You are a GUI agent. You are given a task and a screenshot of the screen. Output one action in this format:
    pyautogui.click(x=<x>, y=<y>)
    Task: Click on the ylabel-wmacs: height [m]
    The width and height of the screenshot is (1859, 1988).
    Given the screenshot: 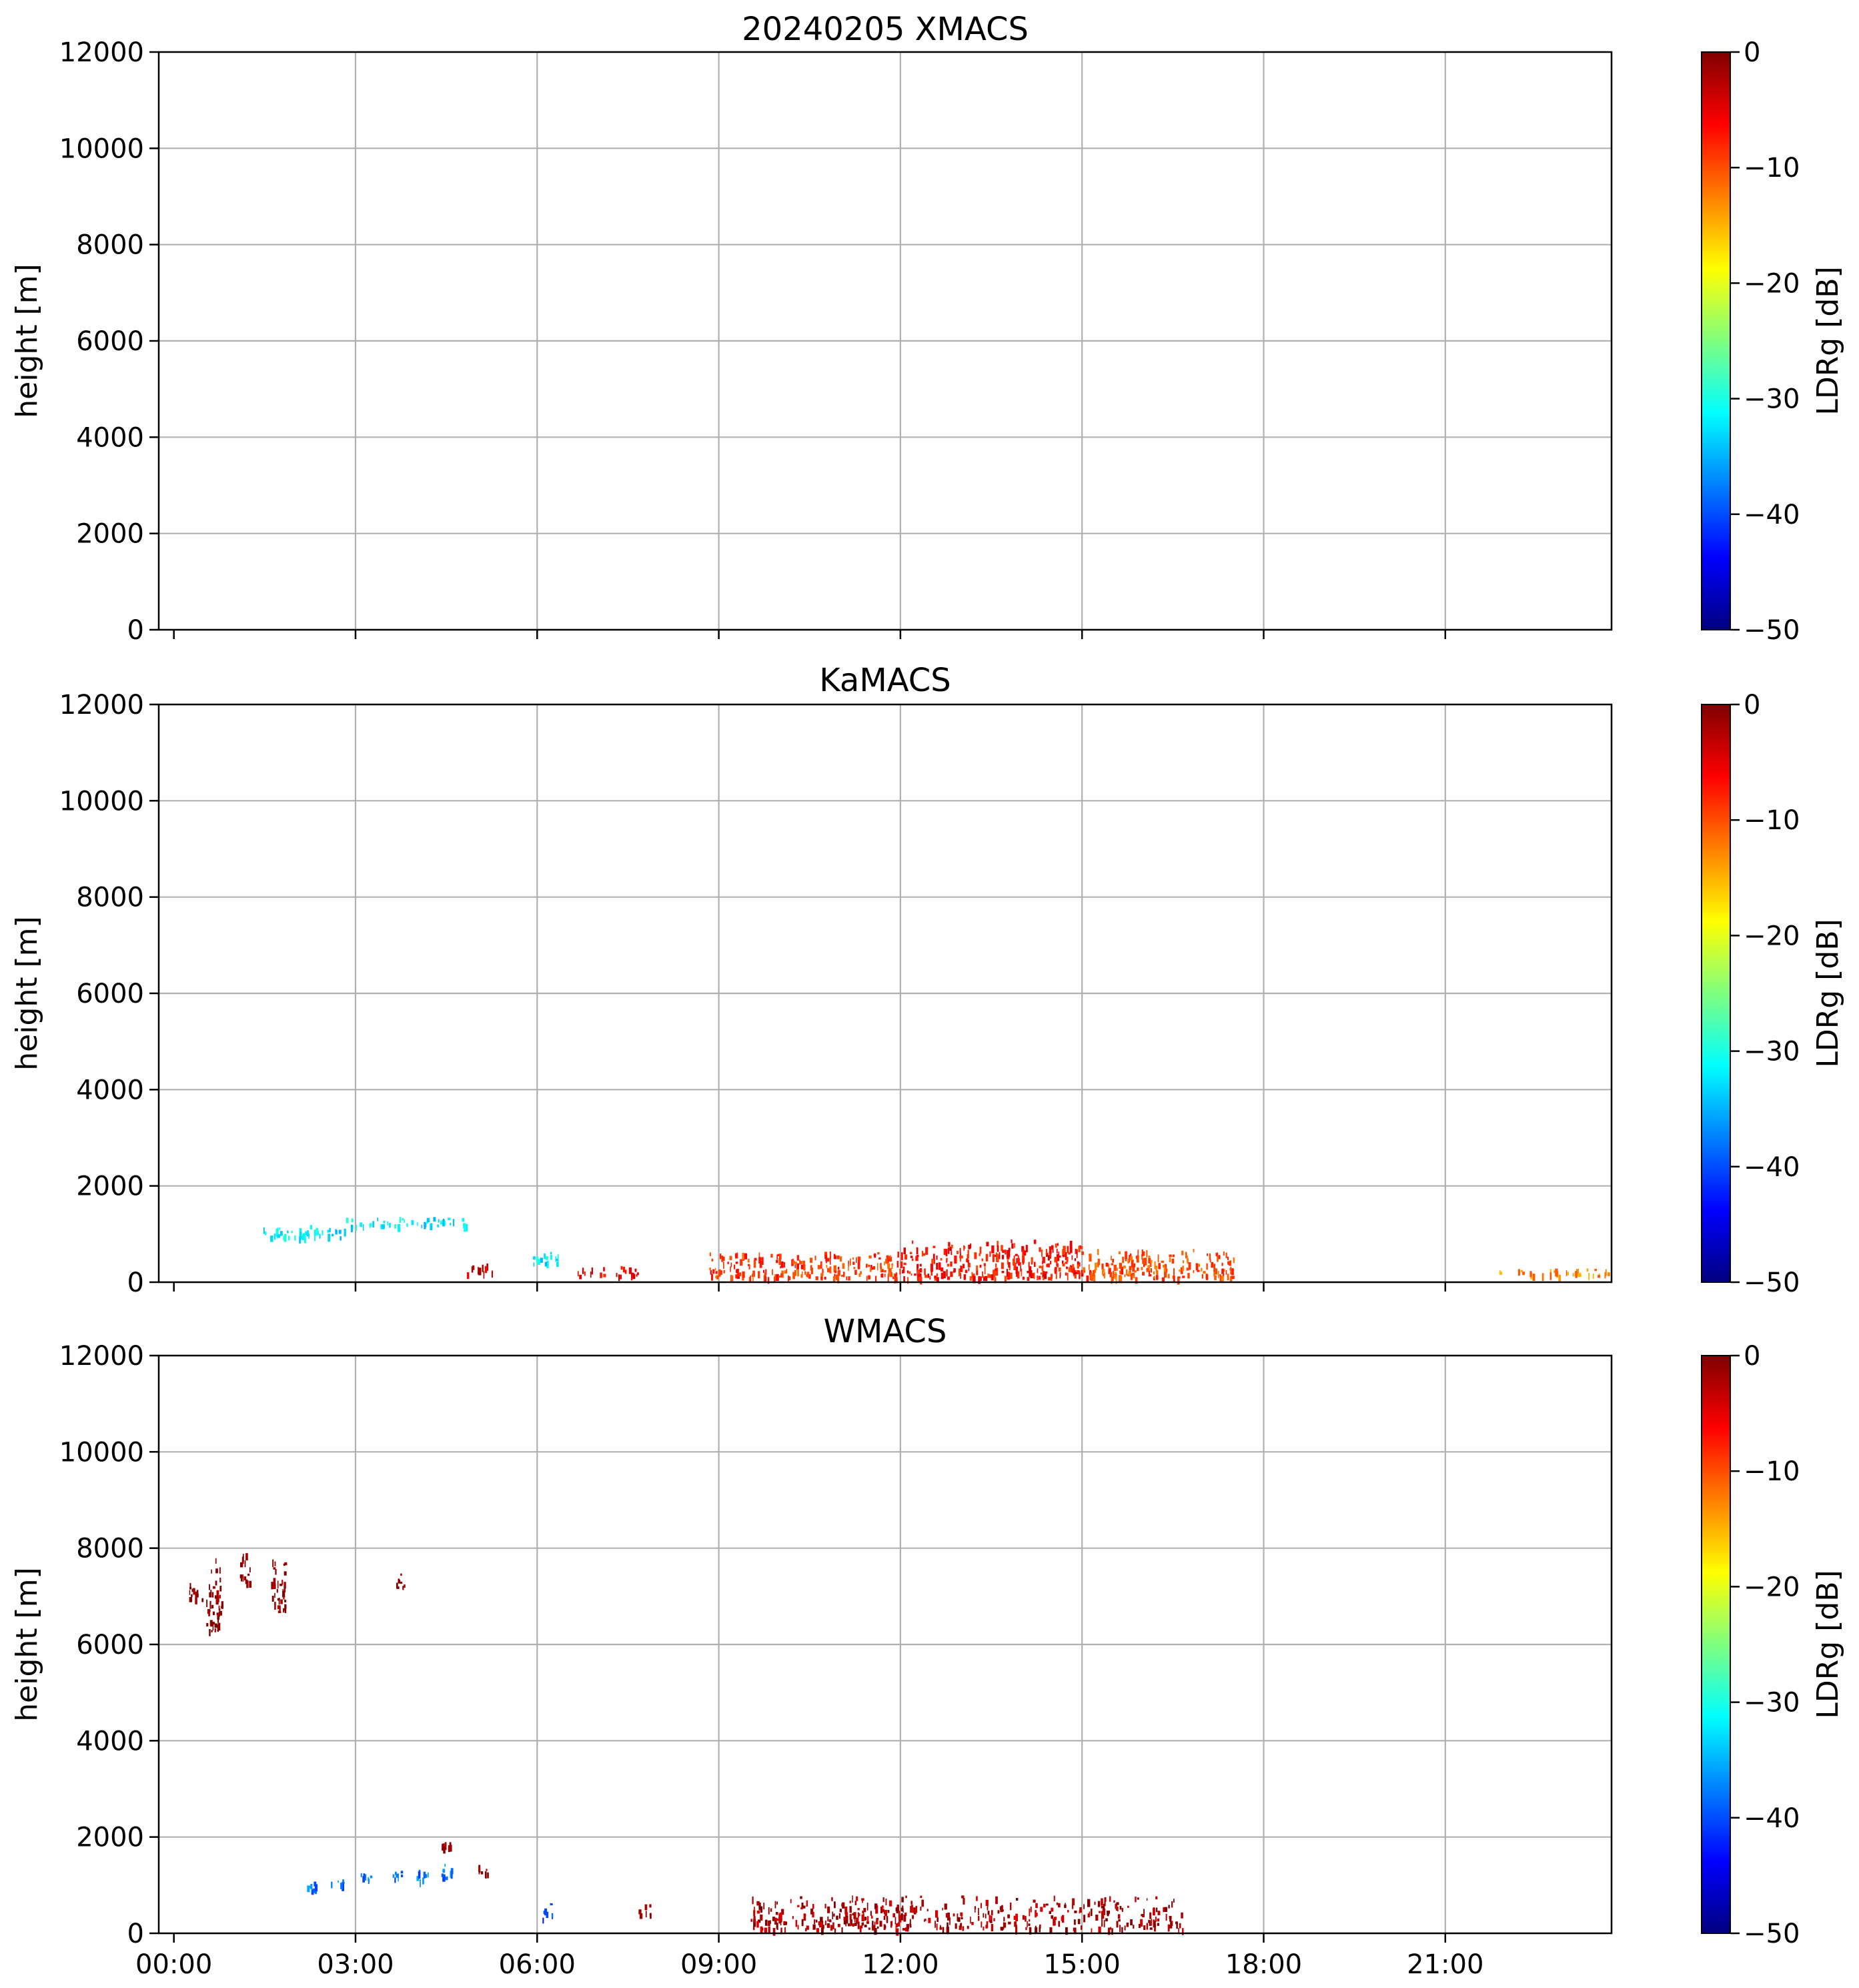 What is the action you would take?
    pyautogui.click(x=27, y=1644)
    